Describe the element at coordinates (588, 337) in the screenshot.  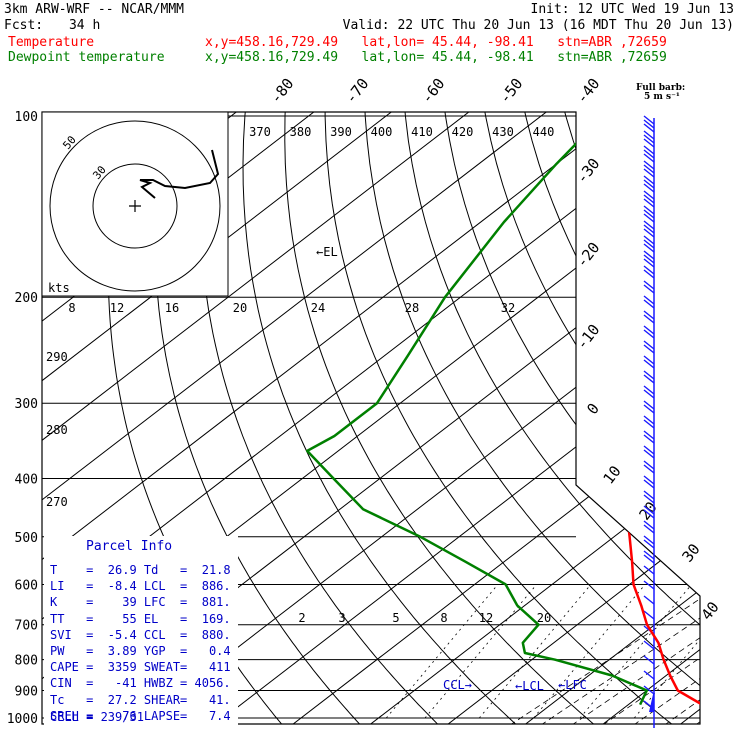
I see `isotherm-label: -10` at that location.